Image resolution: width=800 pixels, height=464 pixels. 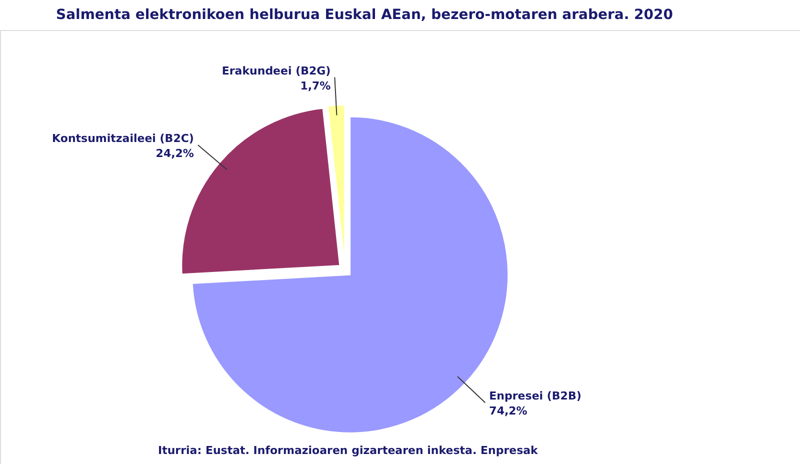 What do you see at coordinates (123, 138) in the screenshot?
I see `slice-label: Kontsumitzaileei (B2C)` at bounding box center [123, 138].